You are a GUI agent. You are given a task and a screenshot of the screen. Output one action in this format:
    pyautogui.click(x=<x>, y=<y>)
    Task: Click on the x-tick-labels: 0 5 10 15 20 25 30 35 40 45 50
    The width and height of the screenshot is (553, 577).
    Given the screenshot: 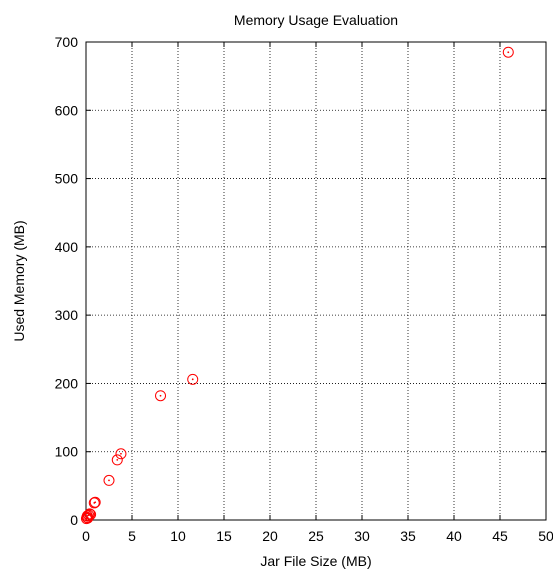 What is the action you would take?
    pyautogui.click(x=317, y=536)
    